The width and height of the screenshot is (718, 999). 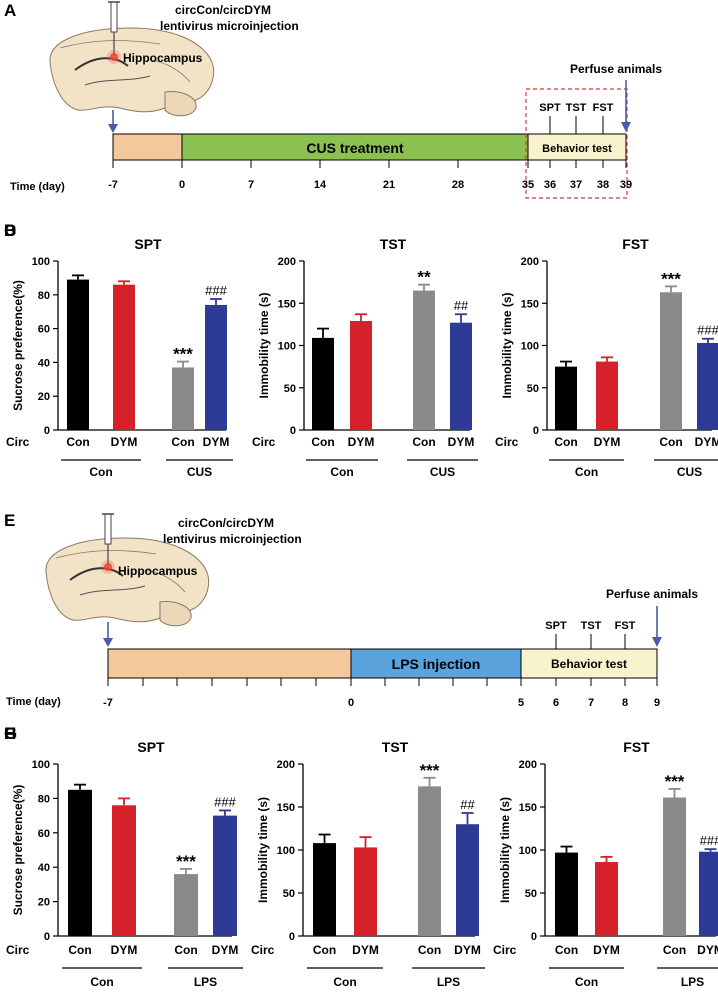 I want to click on time-axis-label-a: Time (day), so click(x=37, y=187).